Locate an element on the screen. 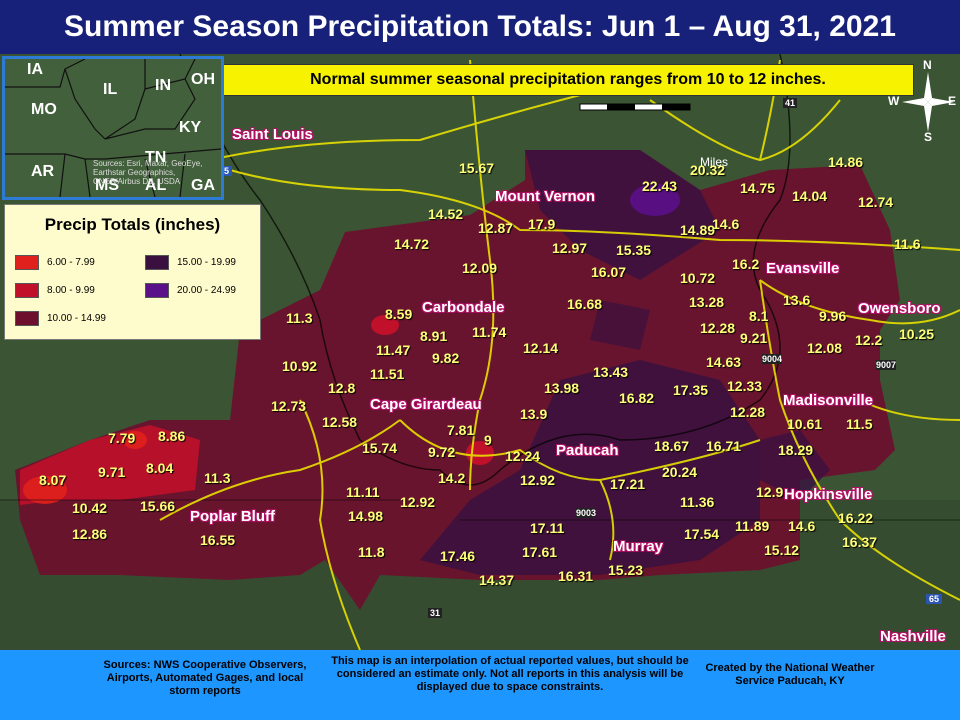  city-owensboro: Owensboro is located at coordinates (899, 308).